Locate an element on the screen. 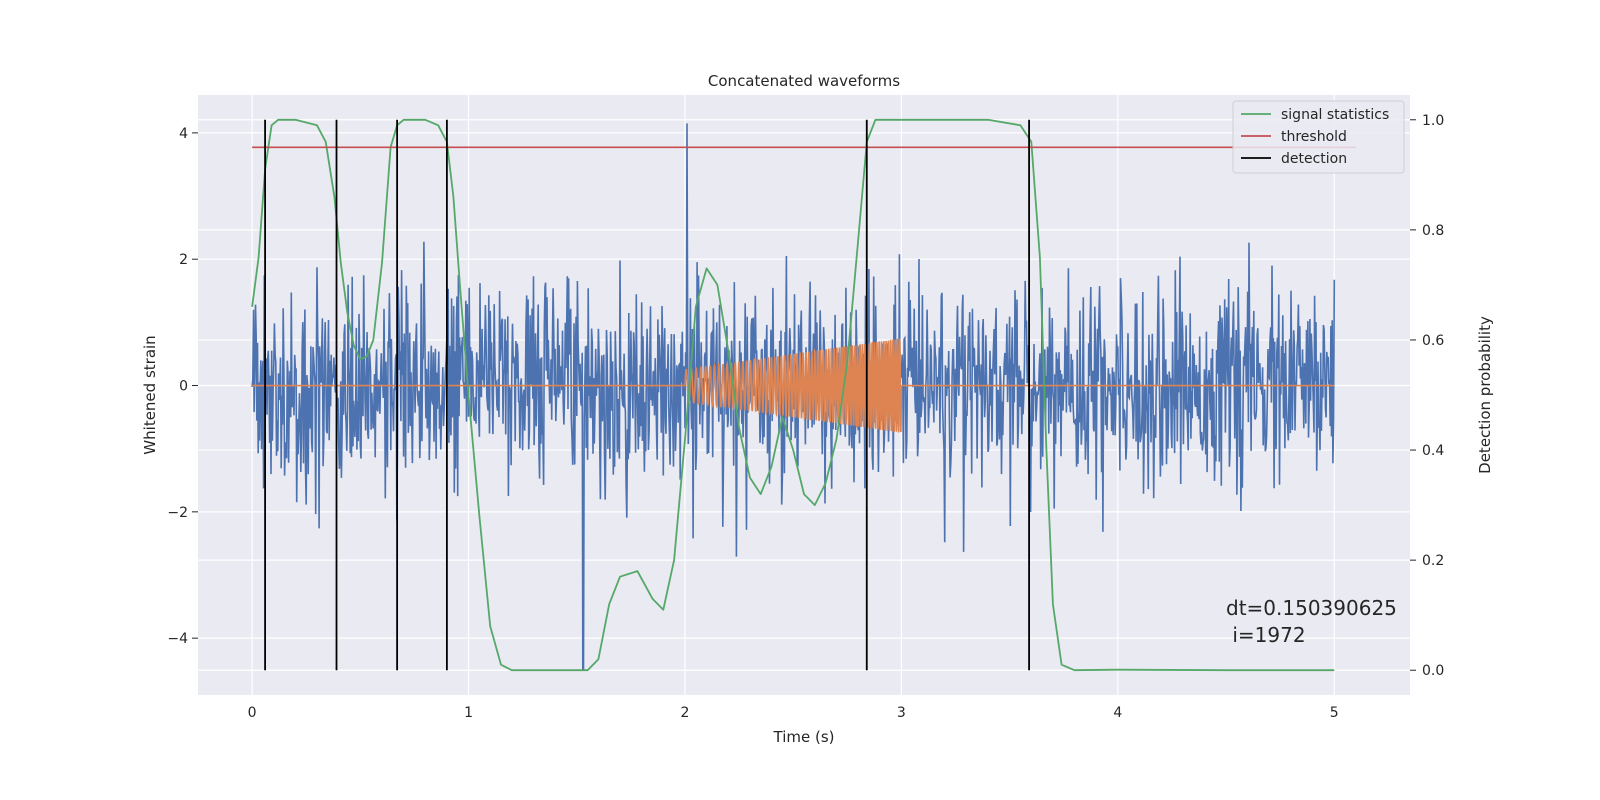 Image resolution: width=1600 pixels, height=800 pixels. x-tick-label: 5 is located at coordinates (1334, 713).